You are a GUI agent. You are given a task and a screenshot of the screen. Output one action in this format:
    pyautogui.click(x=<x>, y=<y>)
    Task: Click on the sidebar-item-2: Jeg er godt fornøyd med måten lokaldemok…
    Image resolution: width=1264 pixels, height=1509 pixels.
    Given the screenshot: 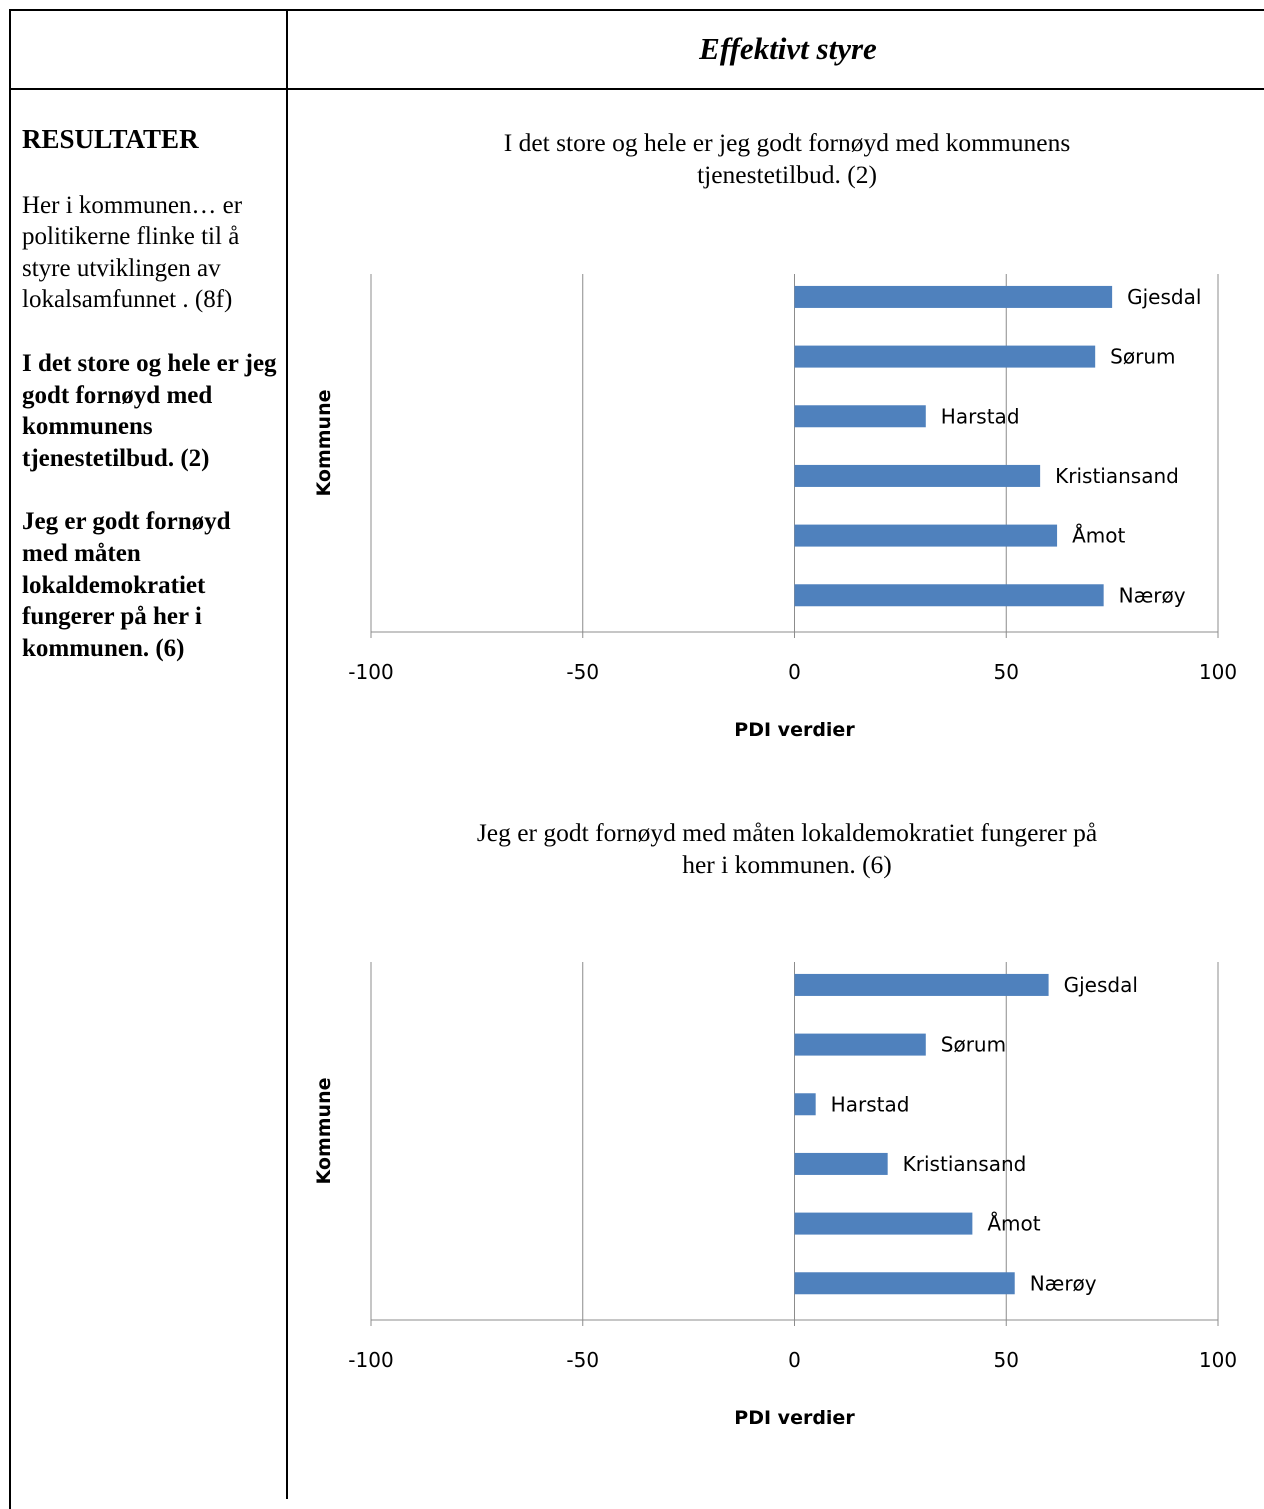 What is the action you would take?
    pyautogui.click(x=126, y=585)
    